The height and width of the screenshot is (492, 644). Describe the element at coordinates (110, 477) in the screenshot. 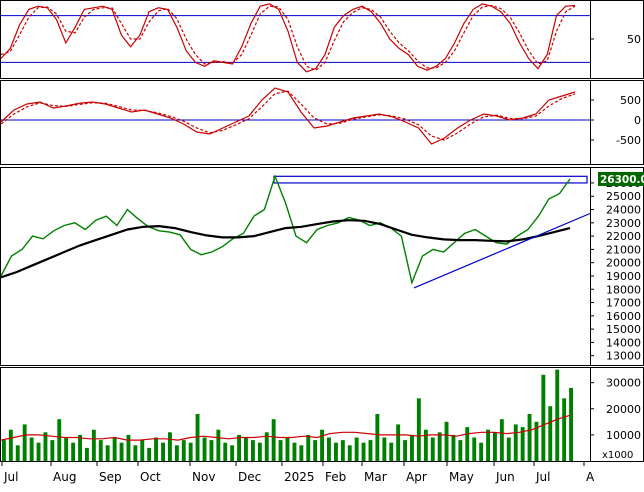

I see `x-tick-label: Sep` at that location.